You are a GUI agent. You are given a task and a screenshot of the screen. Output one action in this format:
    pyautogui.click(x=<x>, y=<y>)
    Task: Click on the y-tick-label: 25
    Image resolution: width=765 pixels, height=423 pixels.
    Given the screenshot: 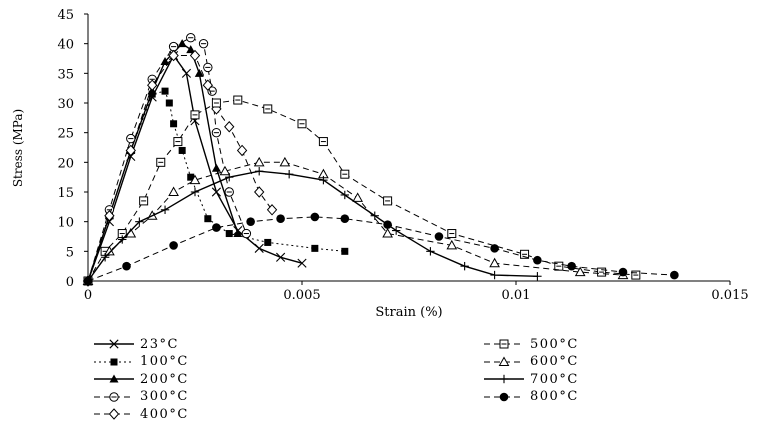 What is the action you would take?
    pyautogui.click(x=65, y=134)
    